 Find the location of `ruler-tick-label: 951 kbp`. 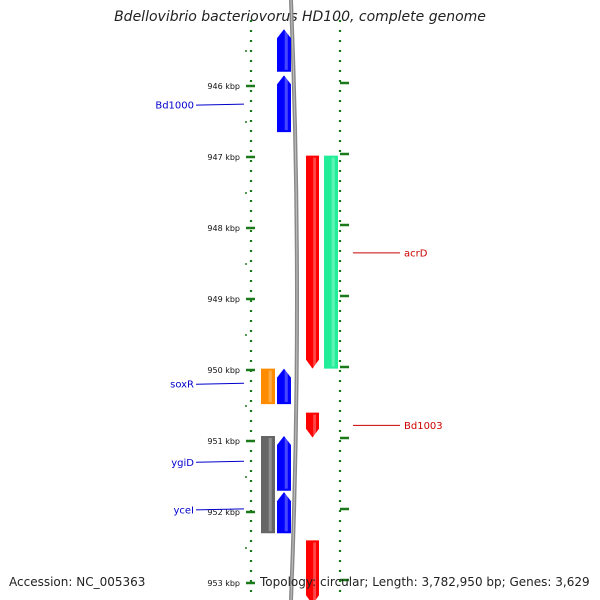

ruler-tick-label: 951 kbp is located at coordinates (223, 441).